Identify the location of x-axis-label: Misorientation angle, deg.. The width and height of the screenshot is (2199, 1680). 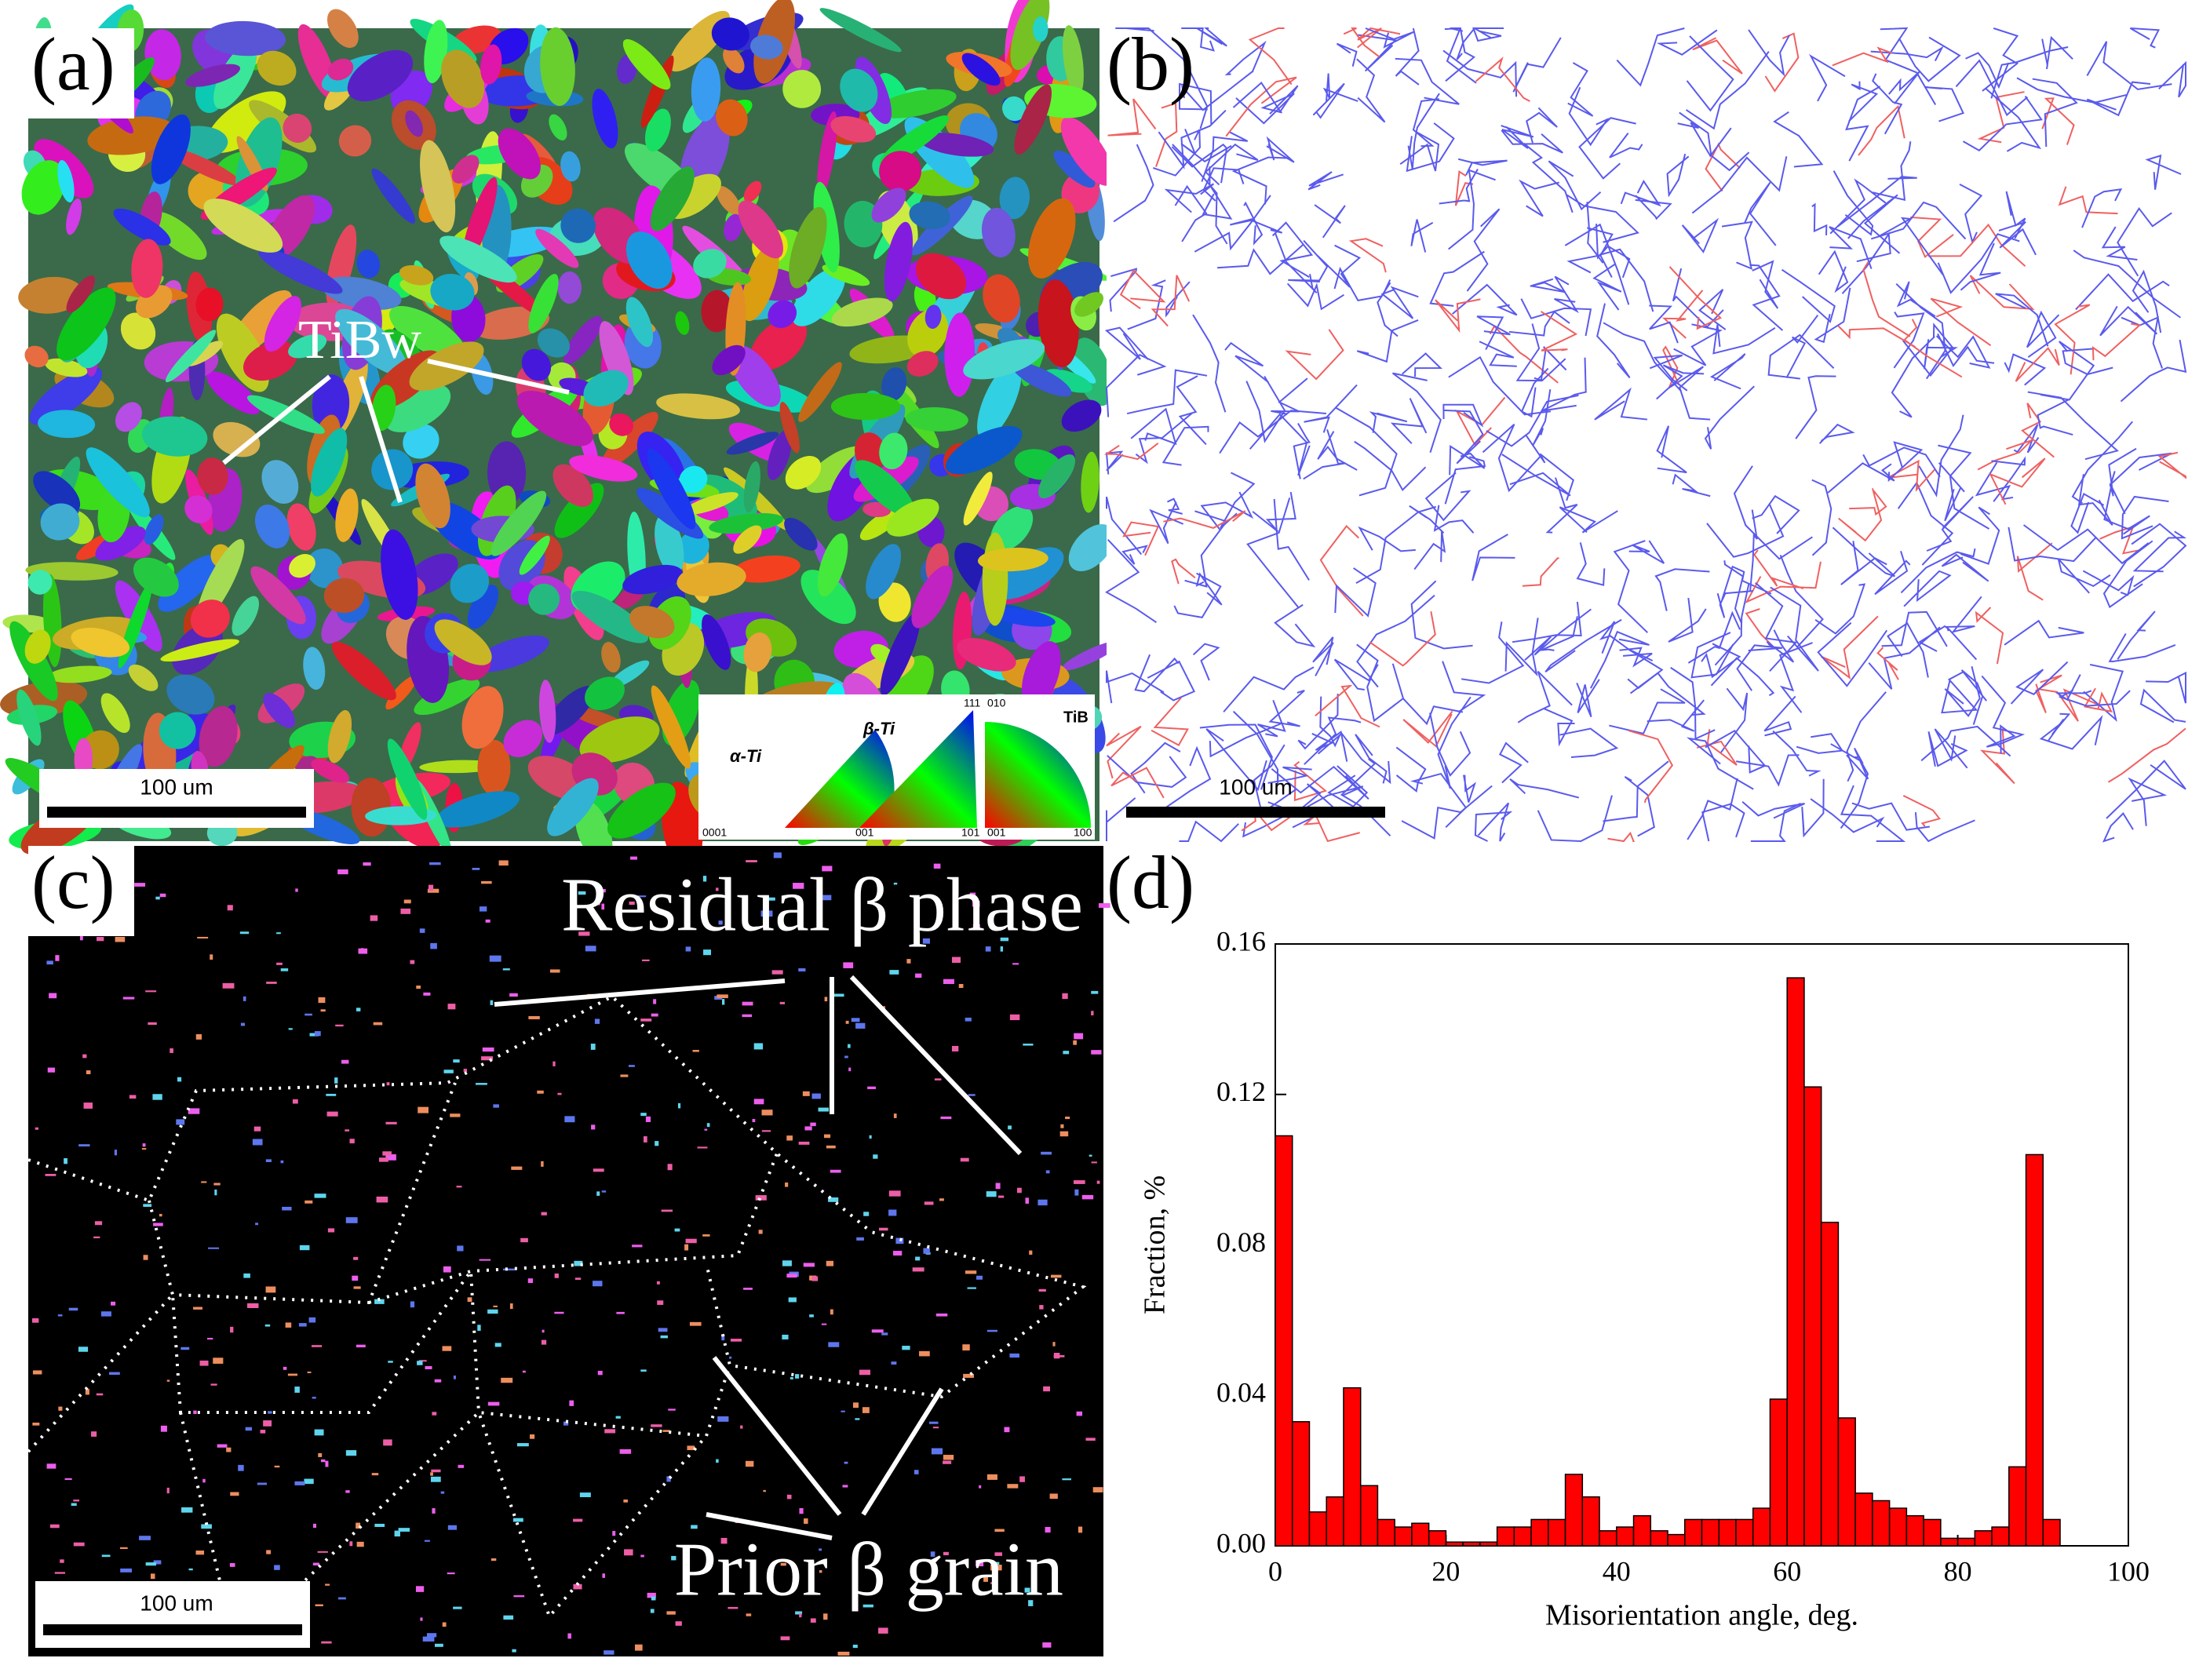
(1702, 1615).